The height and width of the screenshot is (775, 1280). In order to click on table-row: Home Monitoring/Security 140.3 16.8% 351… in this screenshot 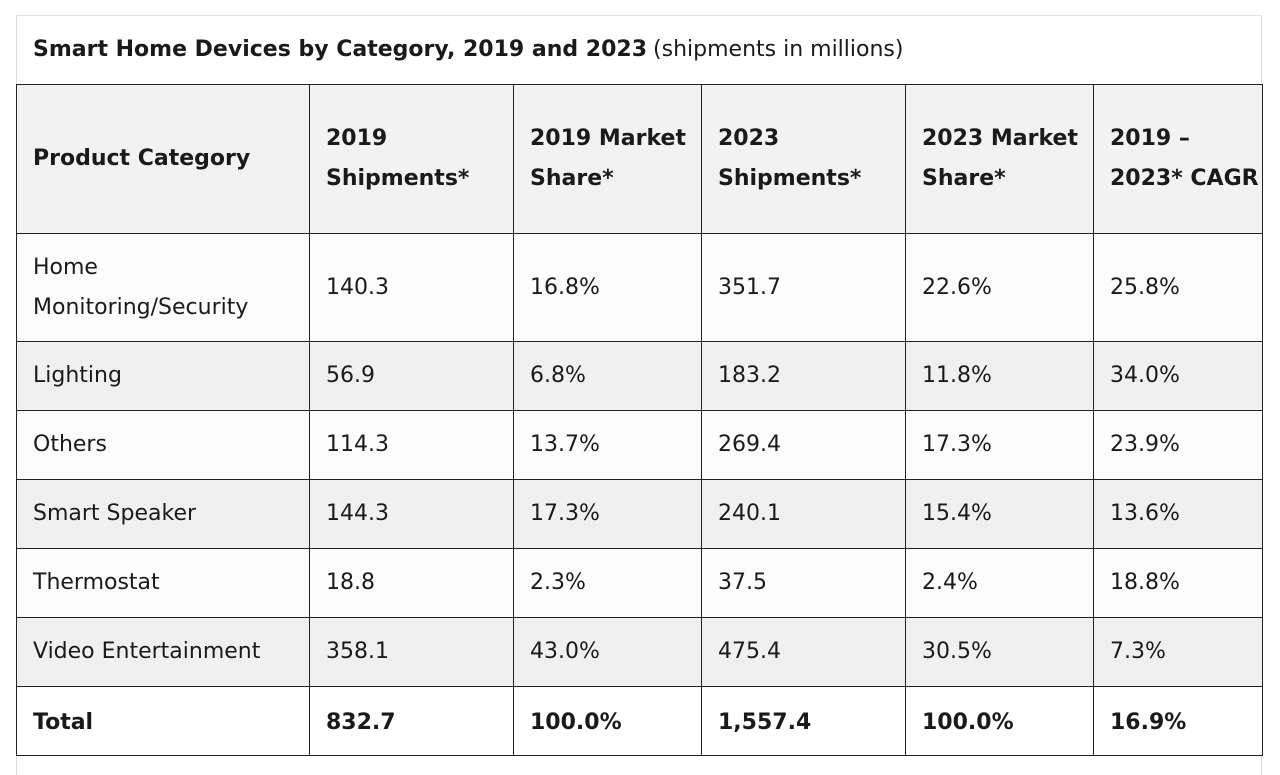, I will do `click(639, 287)`.